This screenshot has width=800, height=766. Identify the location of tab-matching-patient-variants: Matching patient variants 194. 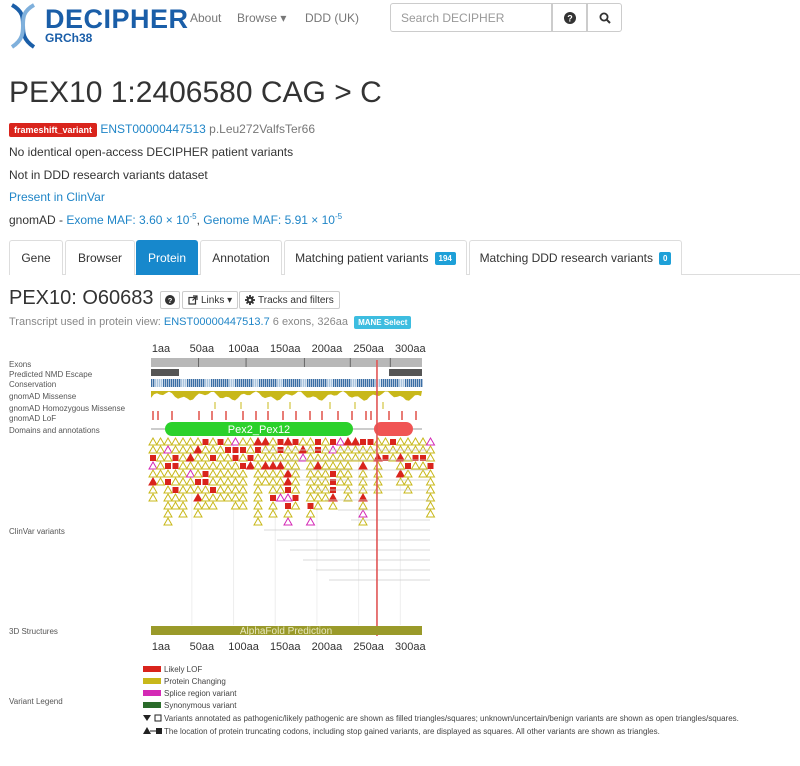
(375, 257).